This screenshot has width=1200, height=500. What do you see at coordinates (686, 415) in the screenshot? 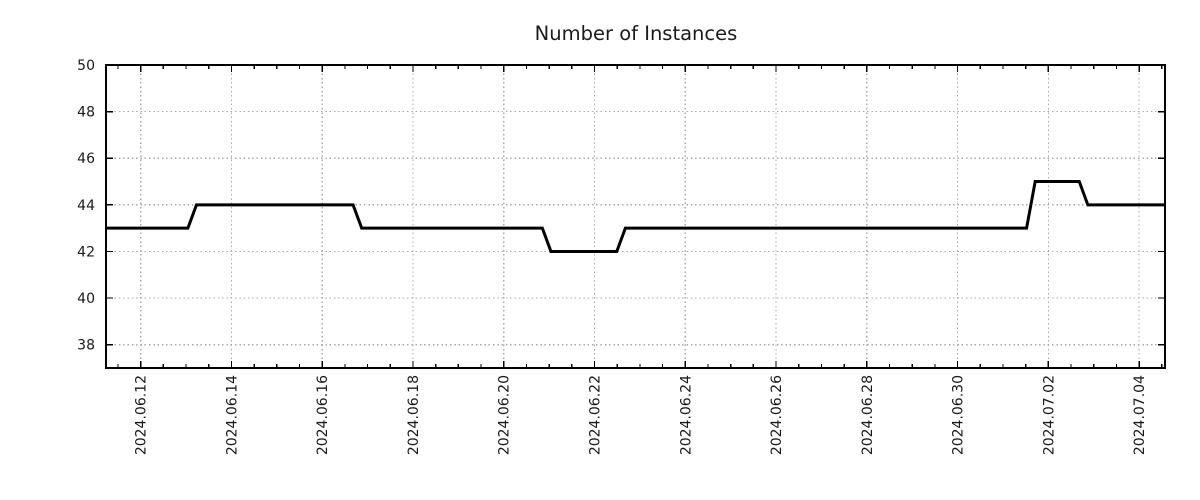
I see `x-tick-label: 2024.06.24` at bounding box center [686, 415].